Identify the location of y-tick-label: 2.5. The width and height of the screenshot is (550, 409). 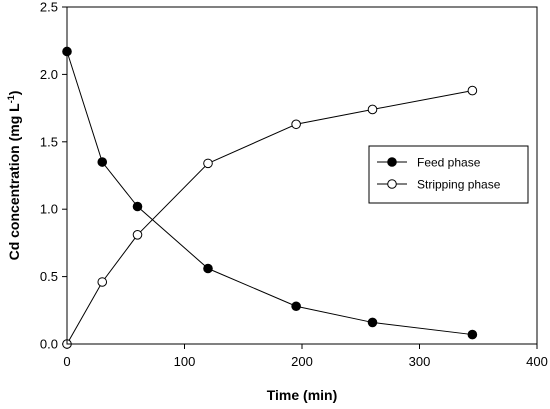
(49, 7).